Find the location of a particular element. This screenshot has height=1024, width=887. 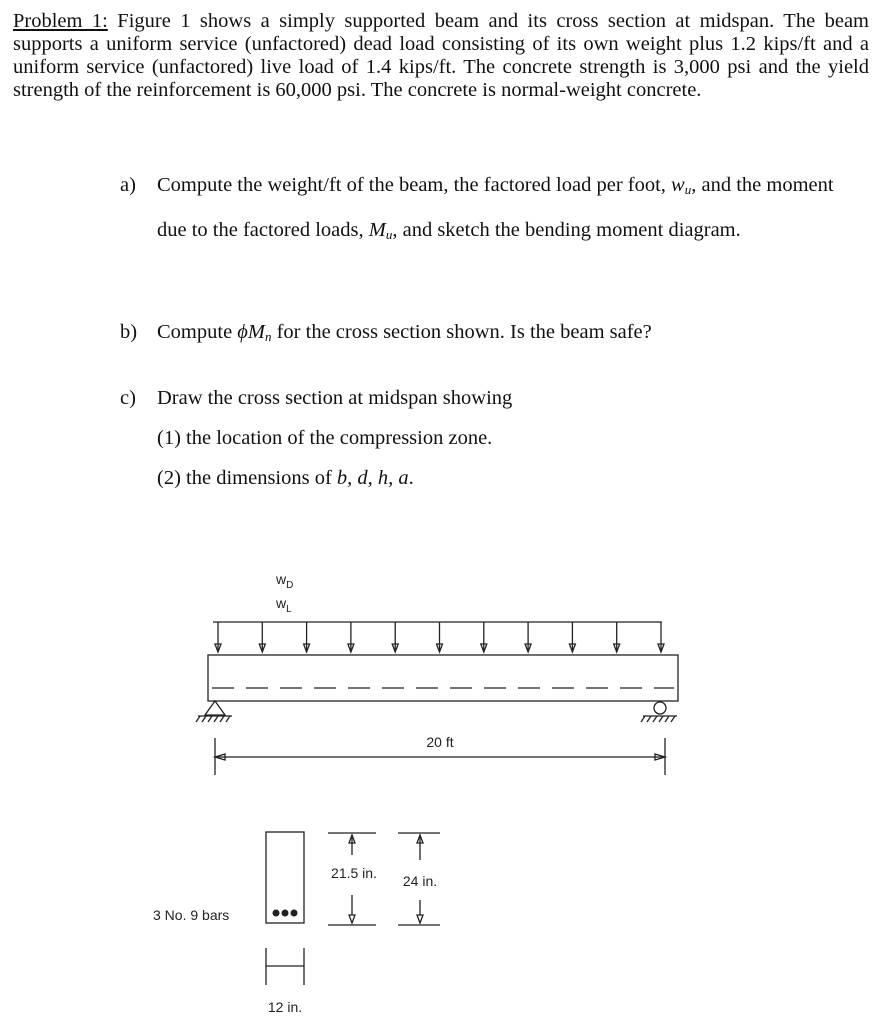

cross-section is located at coordinates (285, 877).